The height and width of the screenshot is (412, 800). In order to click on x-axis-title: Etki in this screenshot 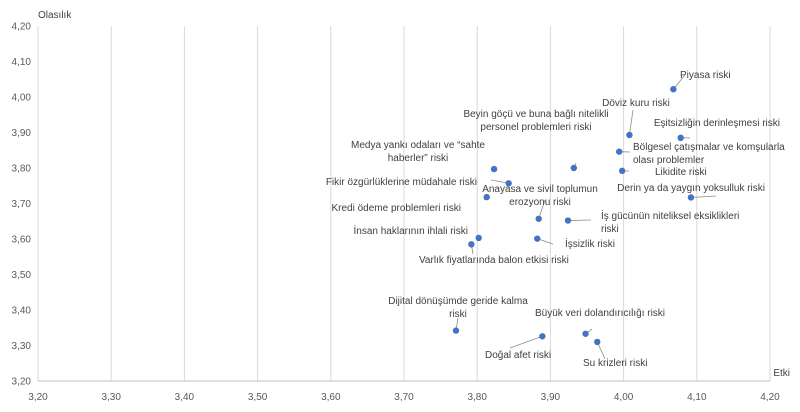, I will do `click(781, 373)`.